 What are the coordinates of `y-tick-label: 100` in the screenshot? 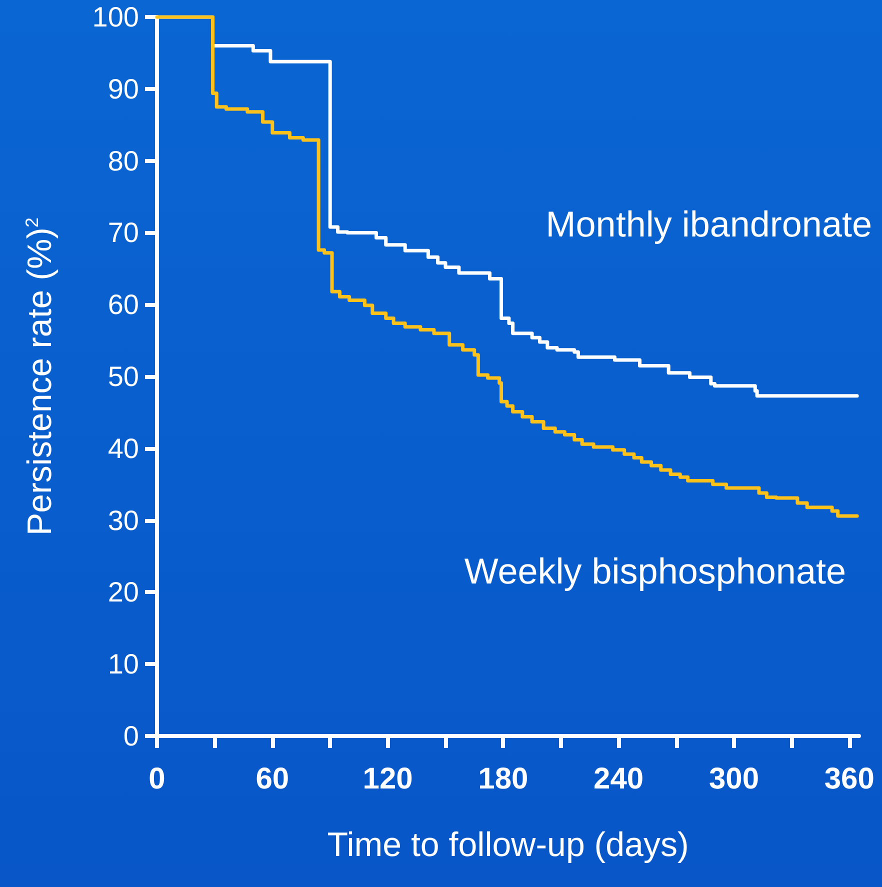 It's located at (115, 17).